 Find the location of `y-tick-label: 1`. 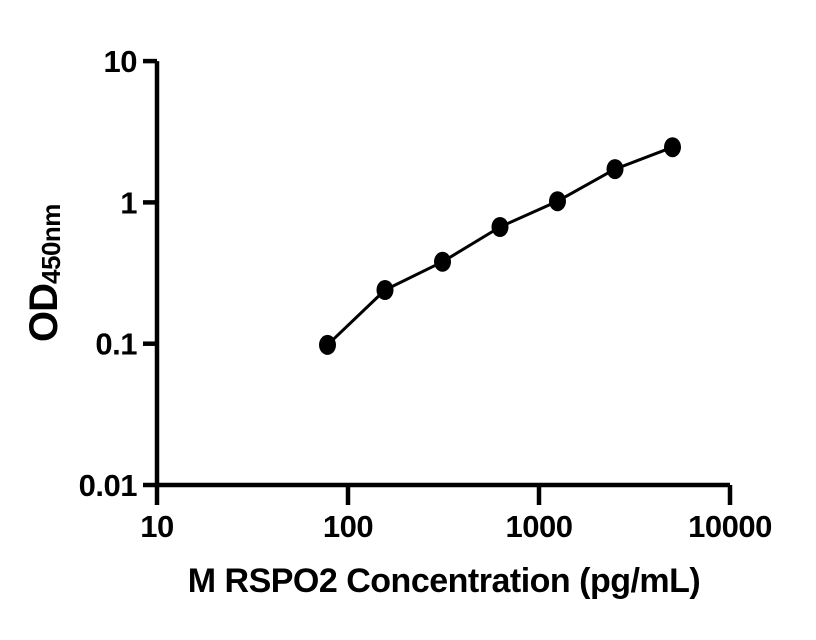

y-tick-label: 1 is located at coordinates (128, 202).